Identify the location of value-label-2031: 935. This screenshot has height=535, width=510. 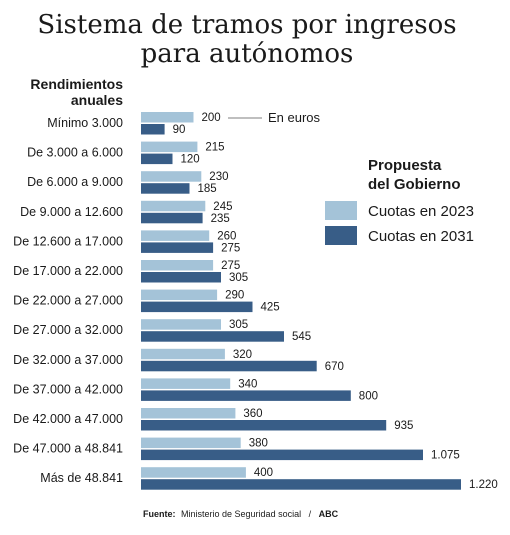
(403, 426).